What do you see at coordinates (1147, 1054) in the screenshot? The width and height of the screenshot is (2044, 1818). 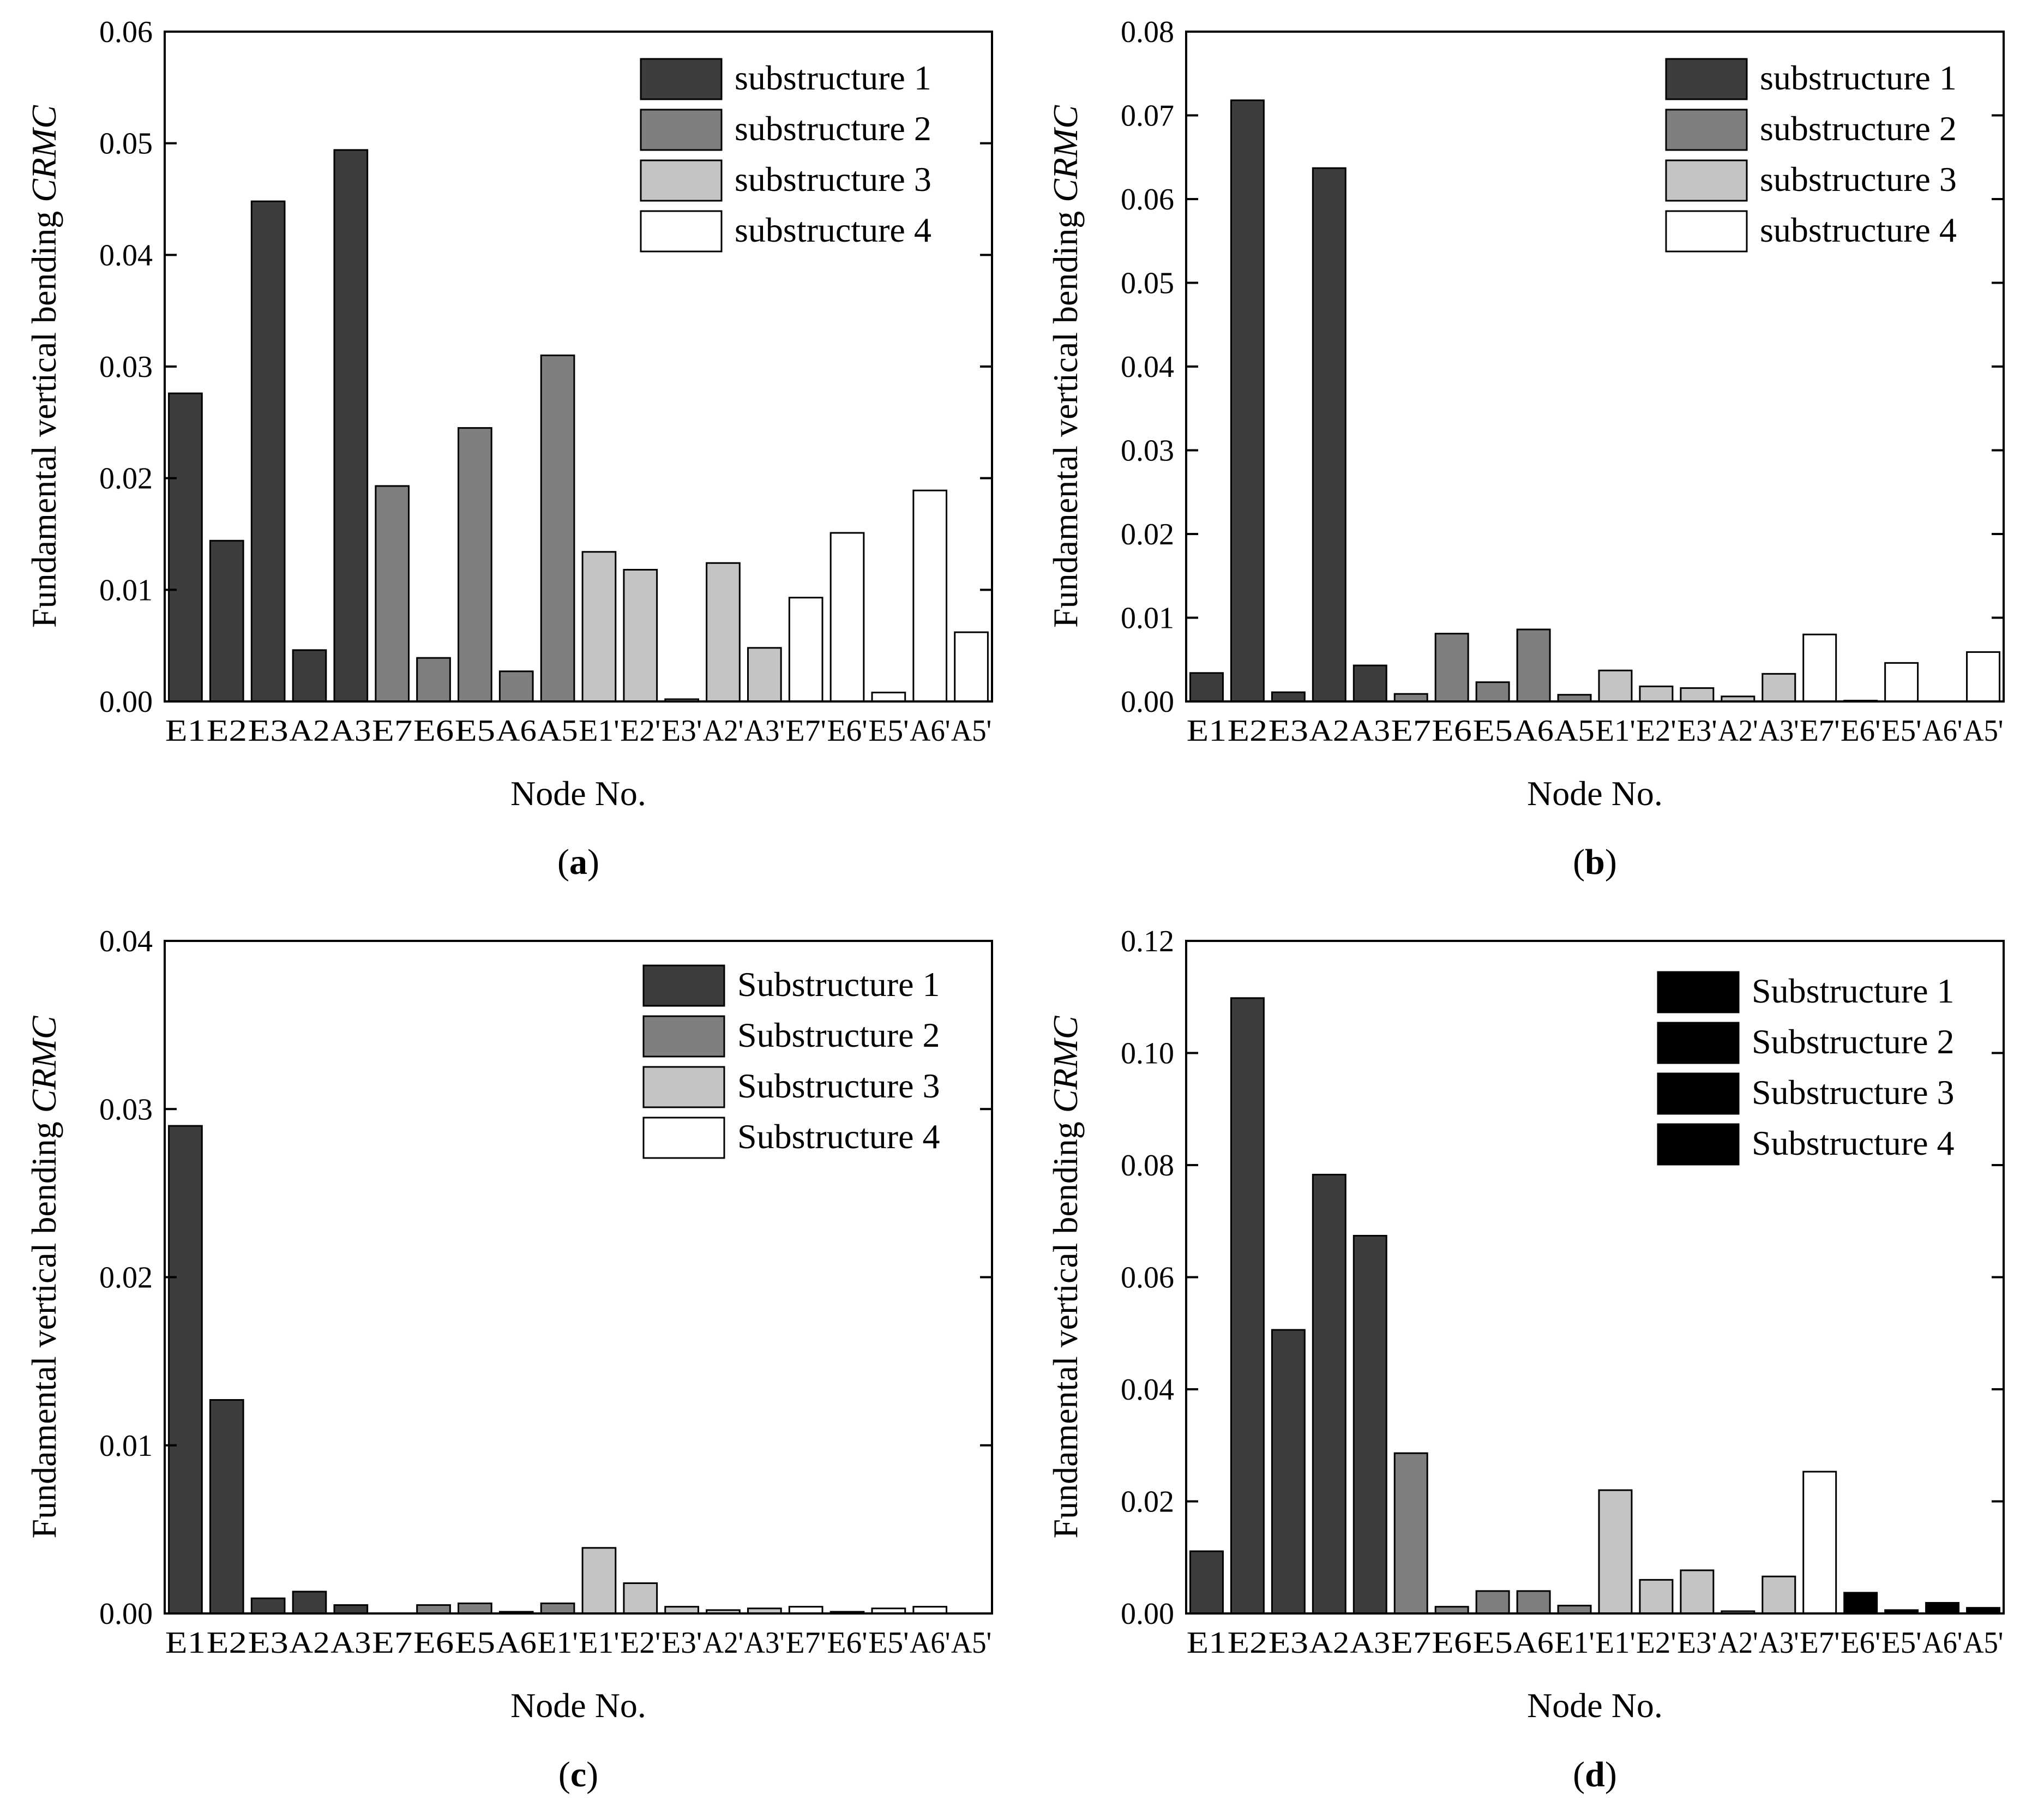 I see `y-tick-label: 0.10` at bounding box center [1147, 1054].